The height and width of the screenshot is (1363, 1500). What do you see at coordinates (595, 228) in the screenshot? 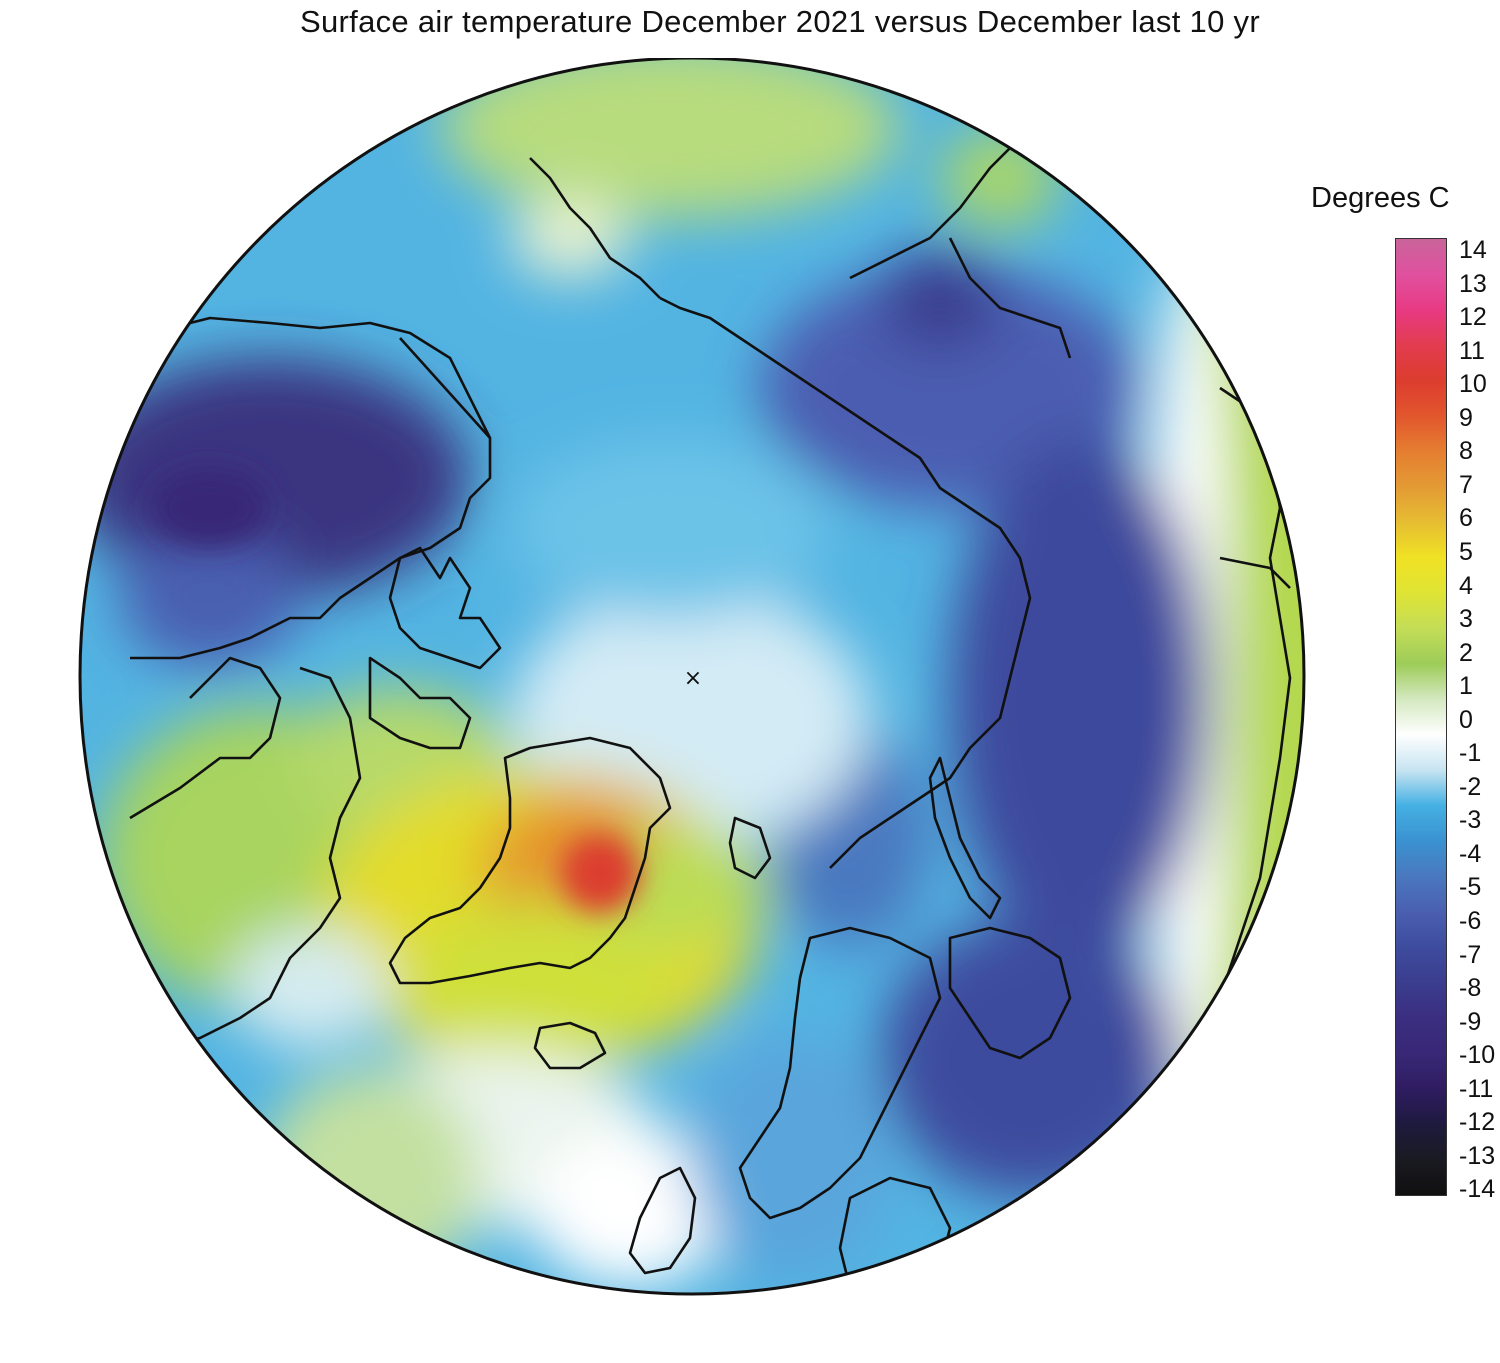
I see `chukotka-coast` at bounding box center [595, 228].